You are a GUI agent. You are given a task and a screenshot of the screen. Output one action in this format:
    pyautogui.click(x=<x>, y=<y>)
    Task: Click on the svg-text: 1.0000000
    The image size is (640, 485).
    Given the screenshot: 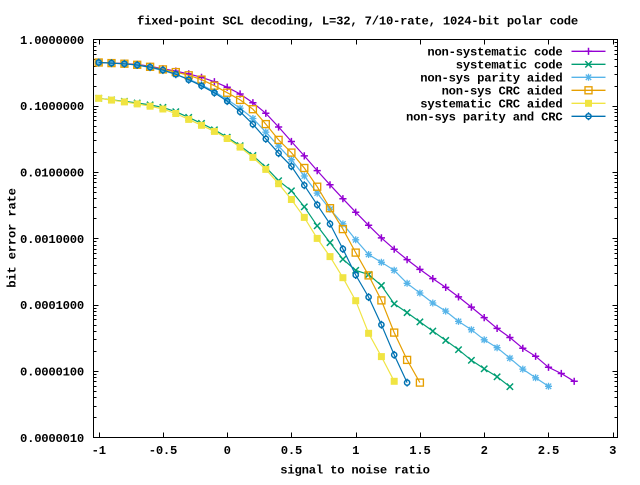 What is the action you would take?
    pyautogui.click(x=52, y=41)
    